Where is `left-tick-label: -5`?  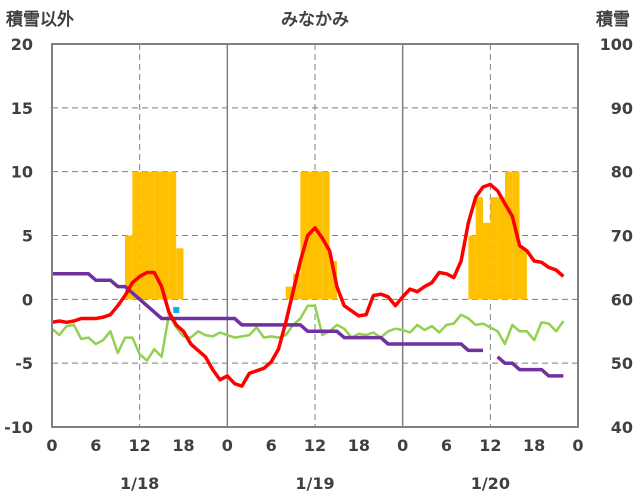
left-tick-label: -5 is located at coordinates (24, 363).